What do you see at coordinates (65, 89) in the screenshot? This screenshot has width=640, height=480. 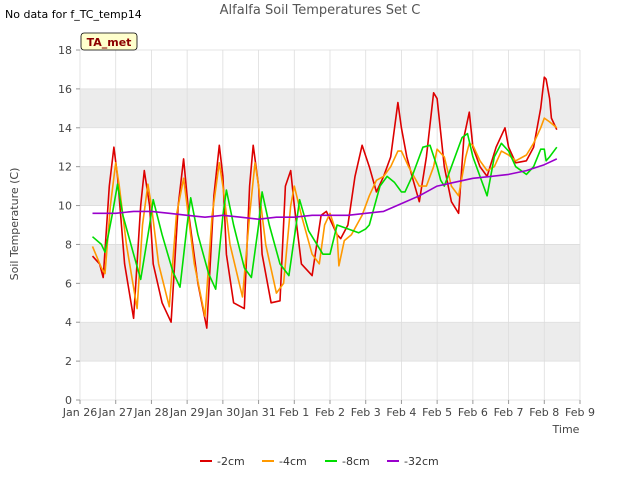 I see `y-tick-label: 16` at bounding box center [65, 89].